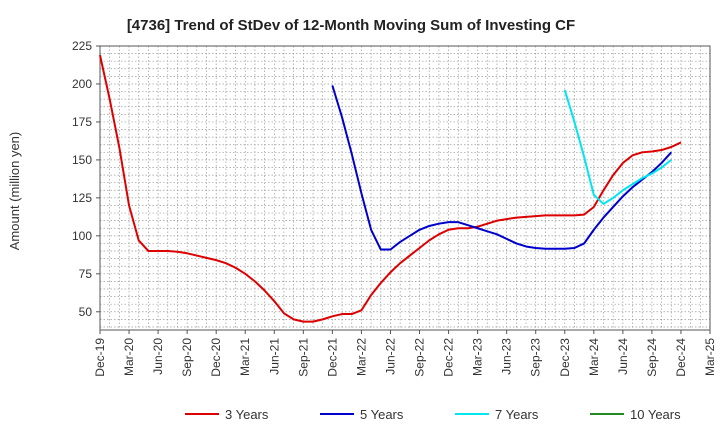 This screenshot has width=720, height=440. Describe the element at coordinates (507, 356) in the screenshot. I see `x-tick-label: Jun-23` at that location.